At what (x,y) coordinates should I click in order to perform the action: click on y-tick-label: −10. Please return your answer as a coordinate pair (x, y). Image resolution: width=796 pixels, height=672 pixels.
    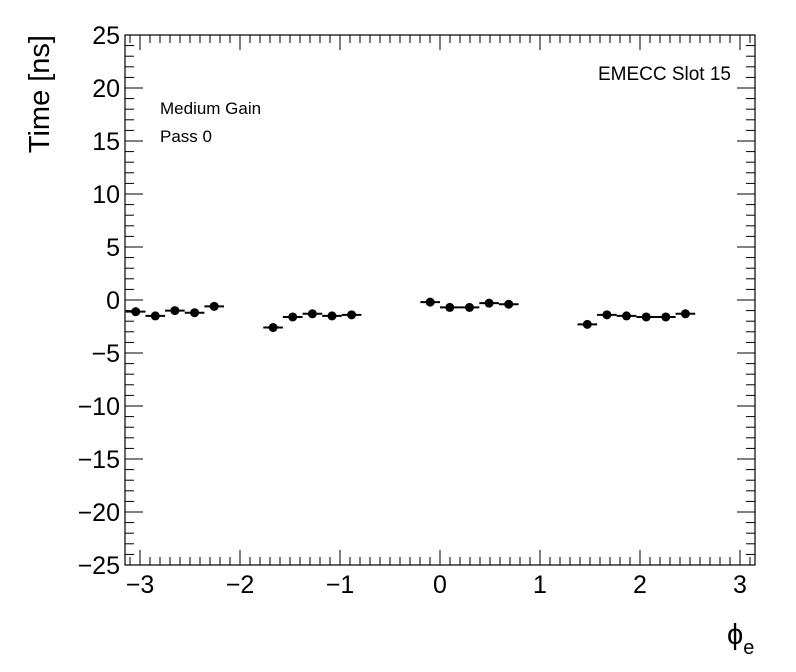
    Looking at the image, I should click on (99, 407).